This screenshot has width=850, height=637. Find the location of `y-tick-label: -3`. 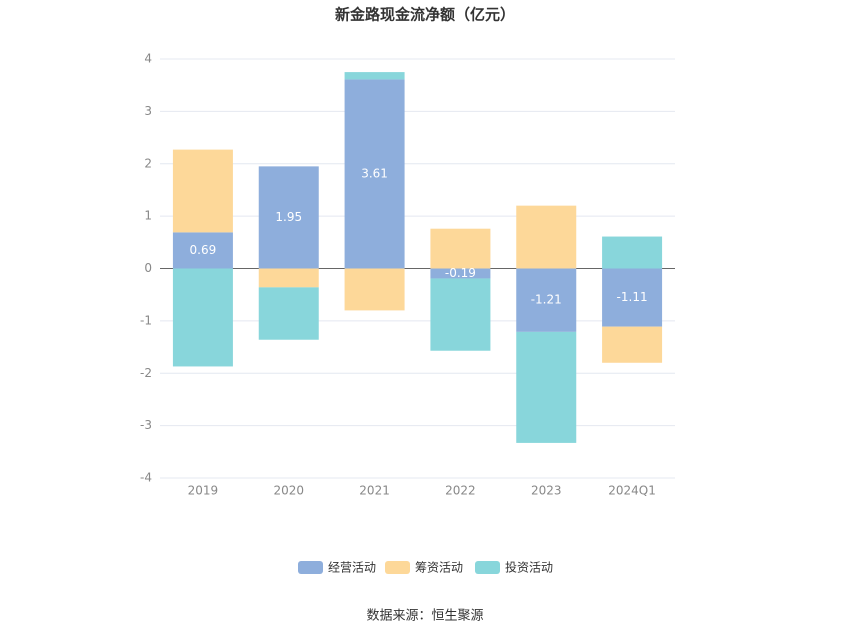

y-tick-label: -3 is located at coordinates (146, 425).